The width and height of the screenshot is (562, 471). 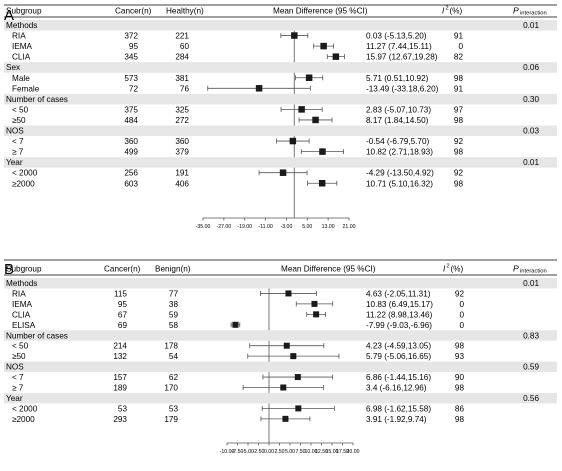 What do you see at coordinates (244, 227) in the screenshot?
I see `x-tick-label: -19.00` at bounding box center [244, 227].